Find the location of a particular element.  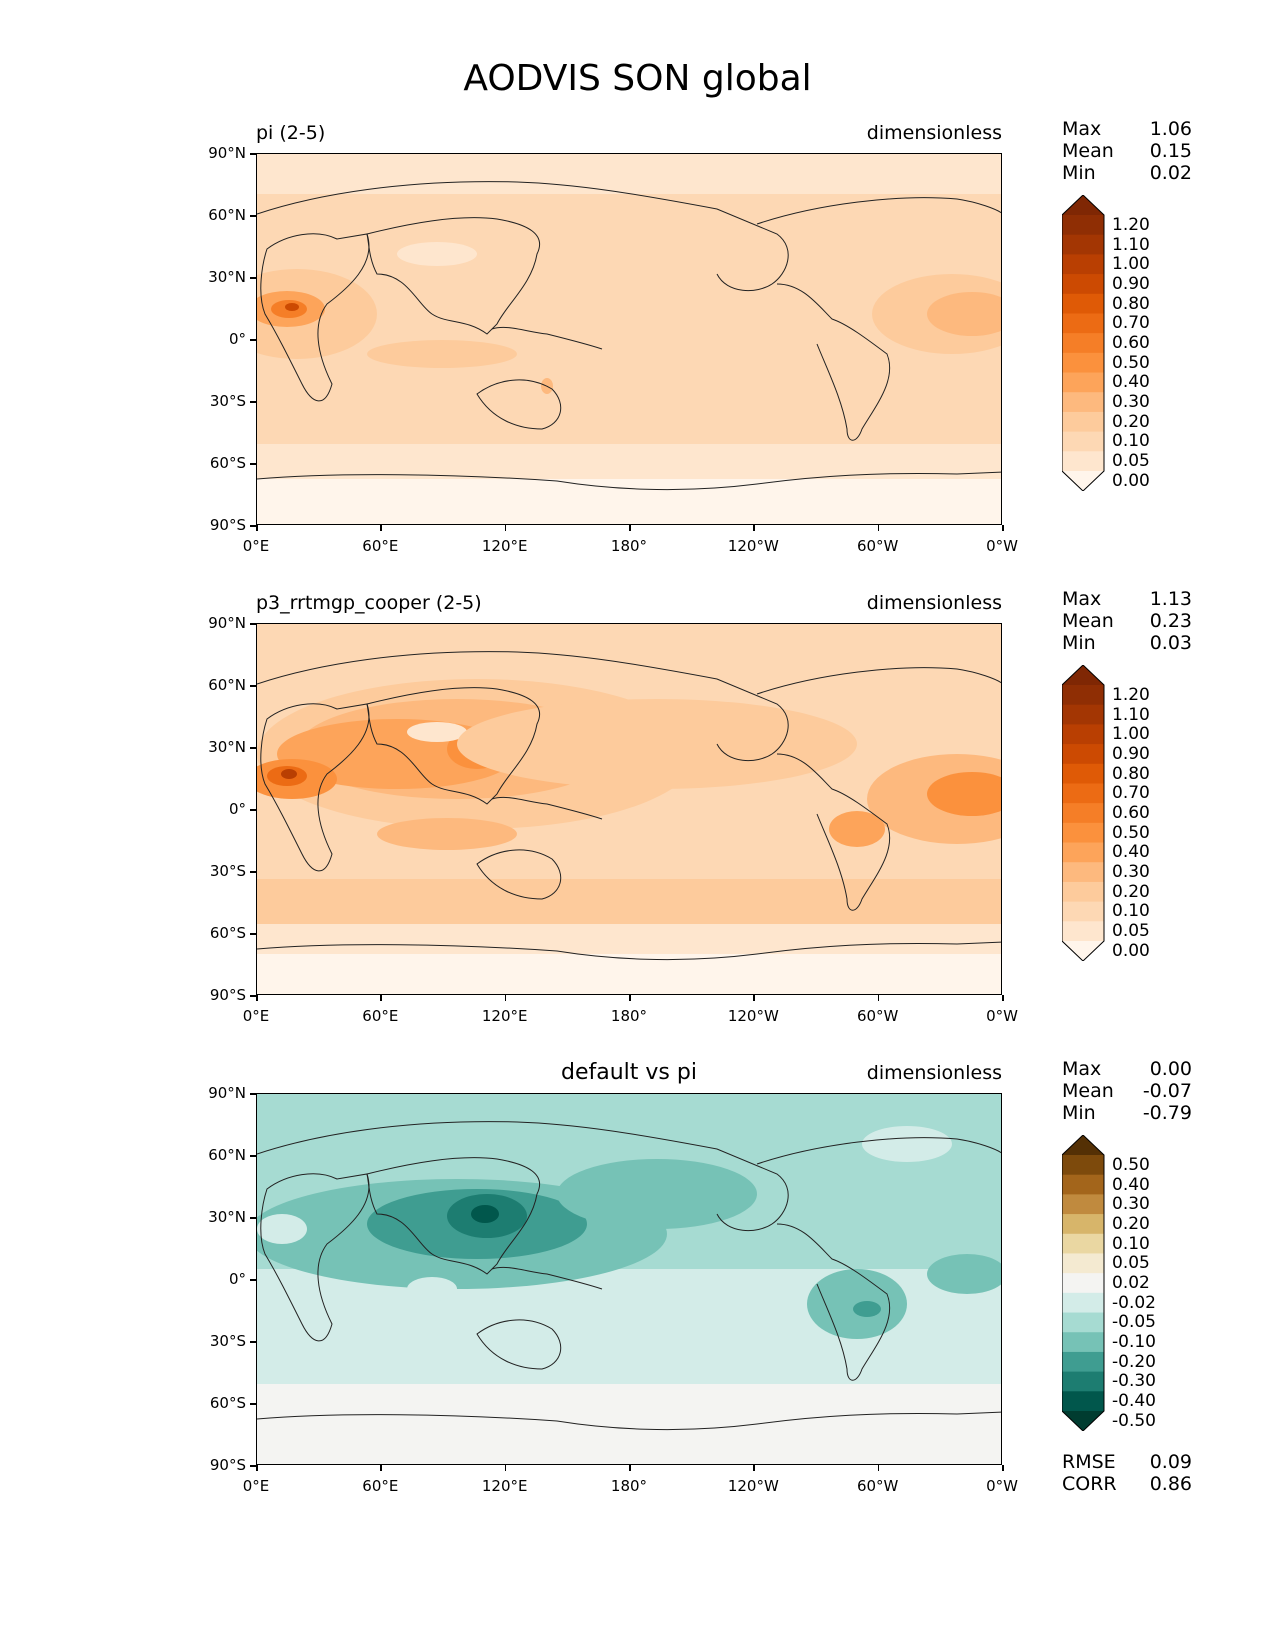

colorbar-tick-label: 0.02 is located at coordinates (1131, 1283).